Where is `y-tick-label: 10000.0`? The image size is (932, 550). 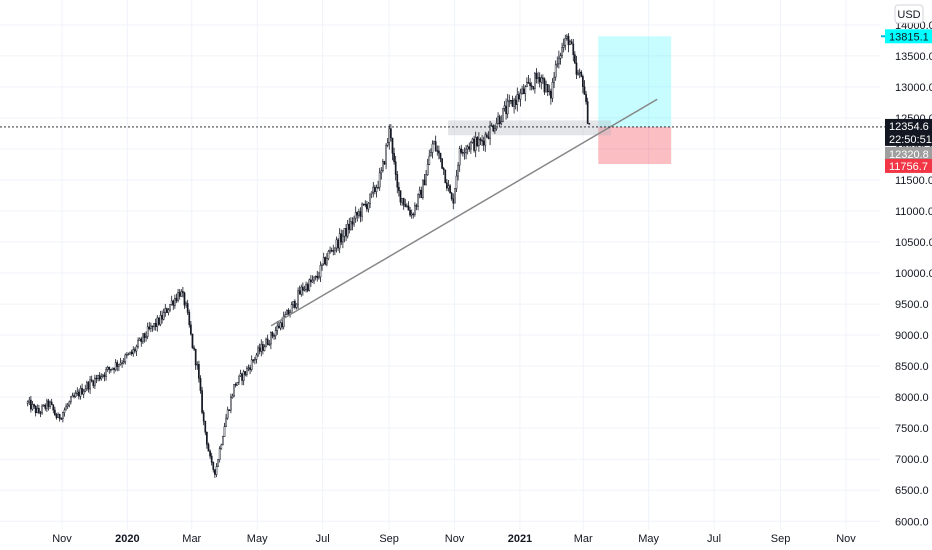 y-tick-label: 10000.0 is located at coordinates (913, 274).